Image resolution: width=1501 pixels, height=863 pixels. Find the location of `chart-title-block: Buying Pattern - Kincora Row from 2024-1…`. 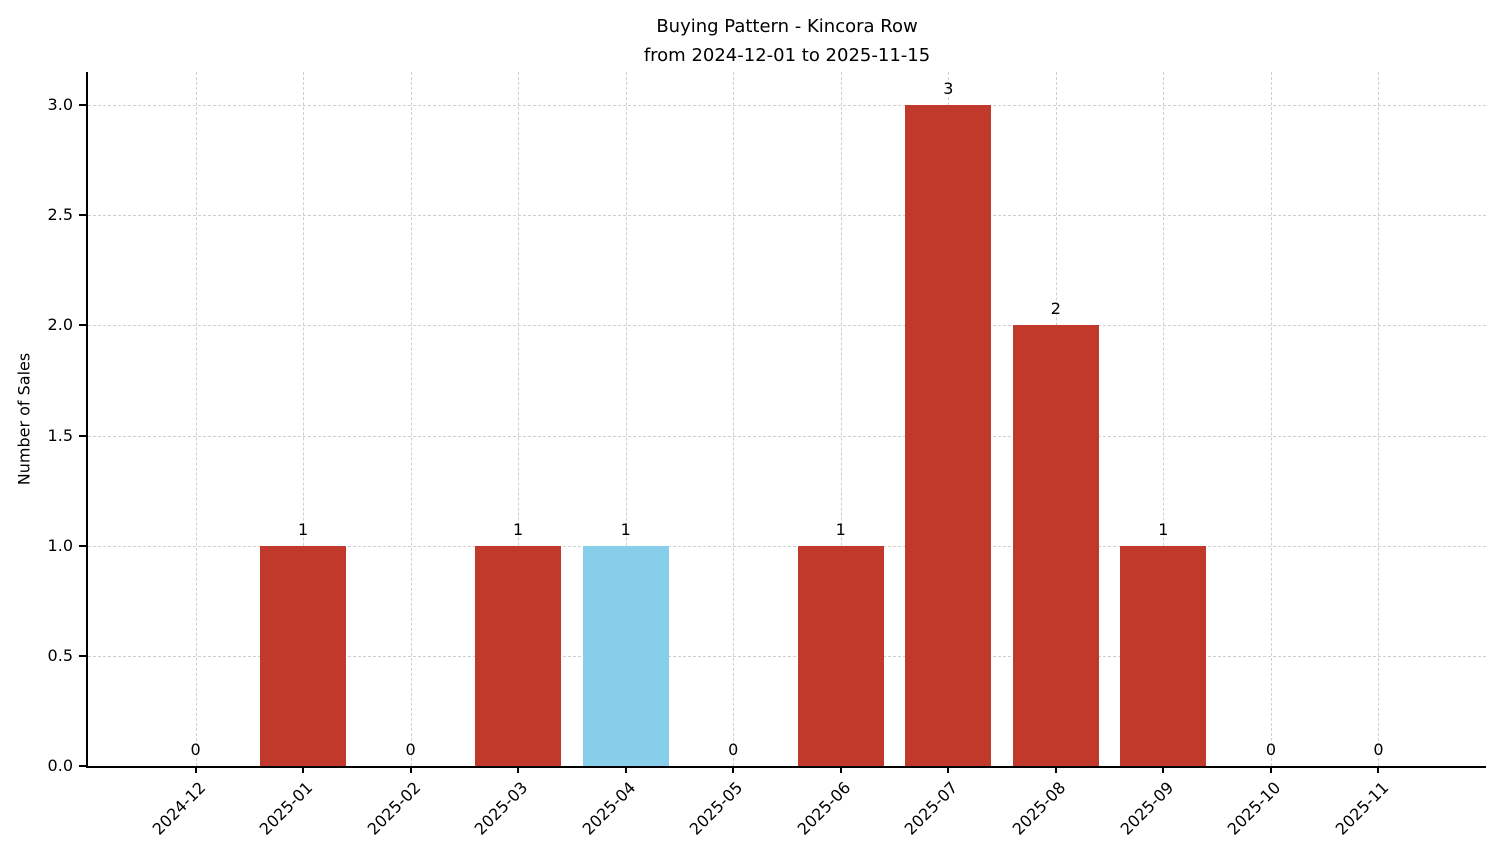

chart-title-block: Buying Pattern - Kincora Row from 2024-1… is located at coordinates (787, 41).